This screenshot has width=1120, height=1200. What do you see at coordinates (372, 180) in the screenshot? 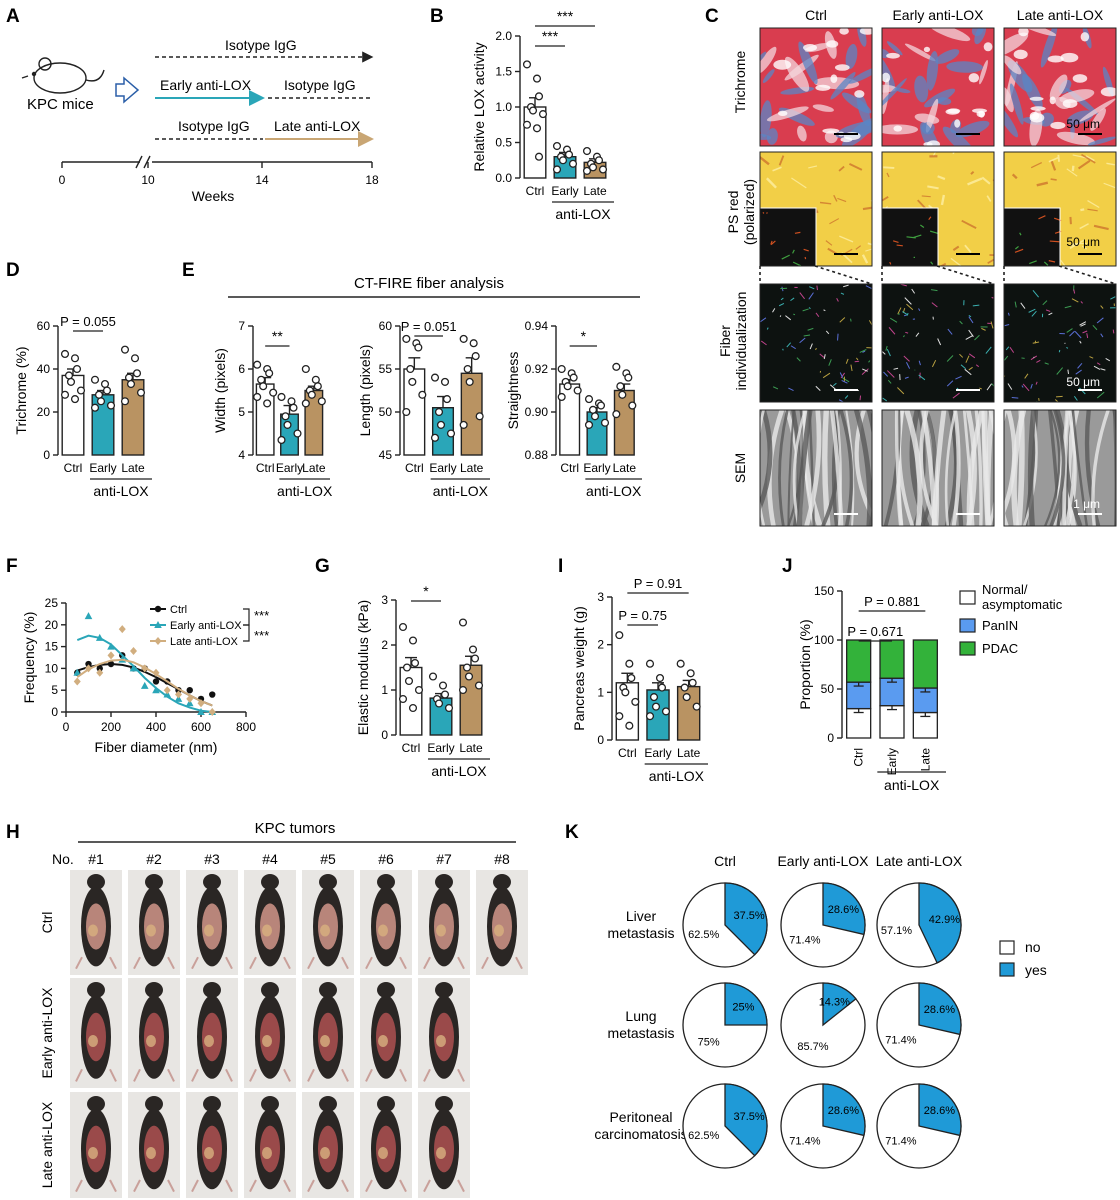
I see `timeline-tick: 18` at bounding box center [372, 180].